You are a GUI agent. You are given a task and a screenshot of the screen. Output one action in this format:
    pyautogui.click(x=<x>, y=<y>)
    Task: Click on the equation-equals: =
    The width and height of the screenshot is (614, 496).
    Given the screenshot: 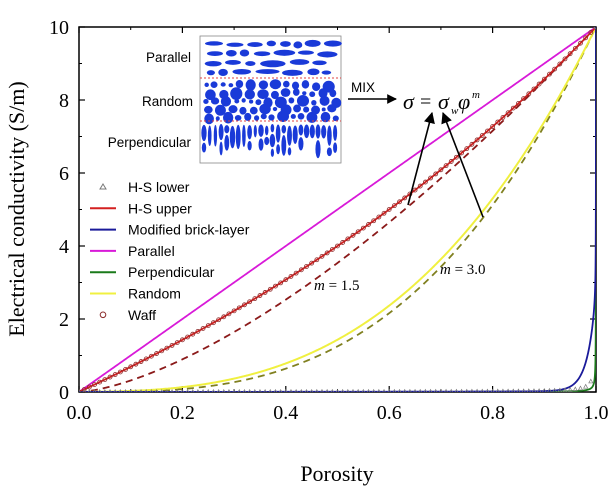 What is the action you would take?
    pyautogui.click(x=425, y=102)
    